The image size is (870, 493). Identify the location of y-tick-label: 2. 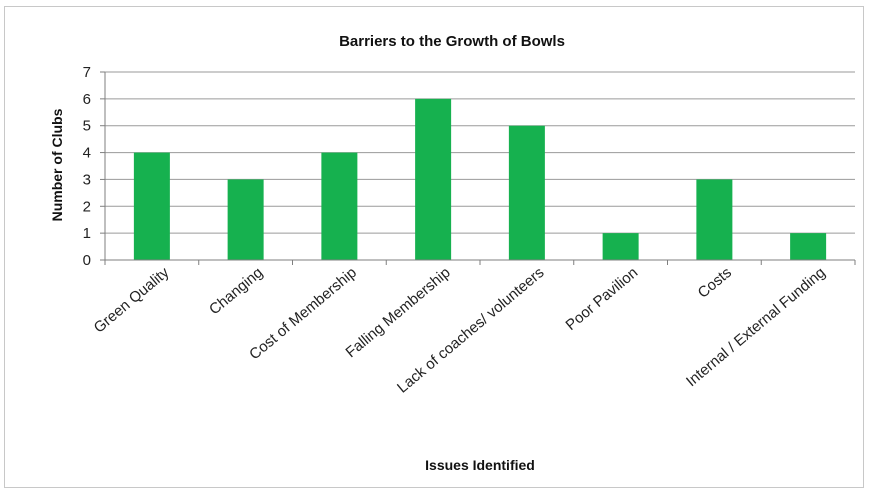
(87, 206).